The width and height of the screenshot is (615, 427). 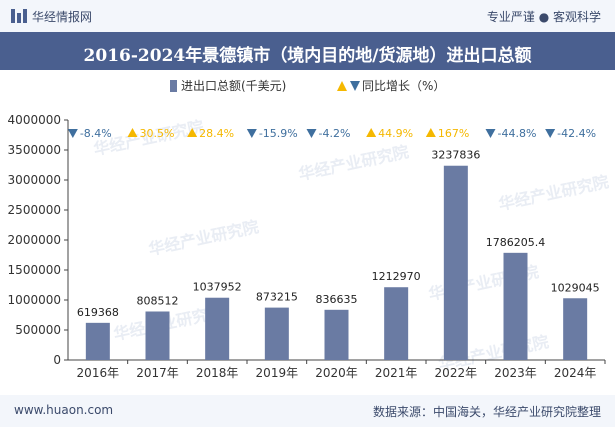 I want to click on x-tick-label: 2021年, so click(x=396, y=373).